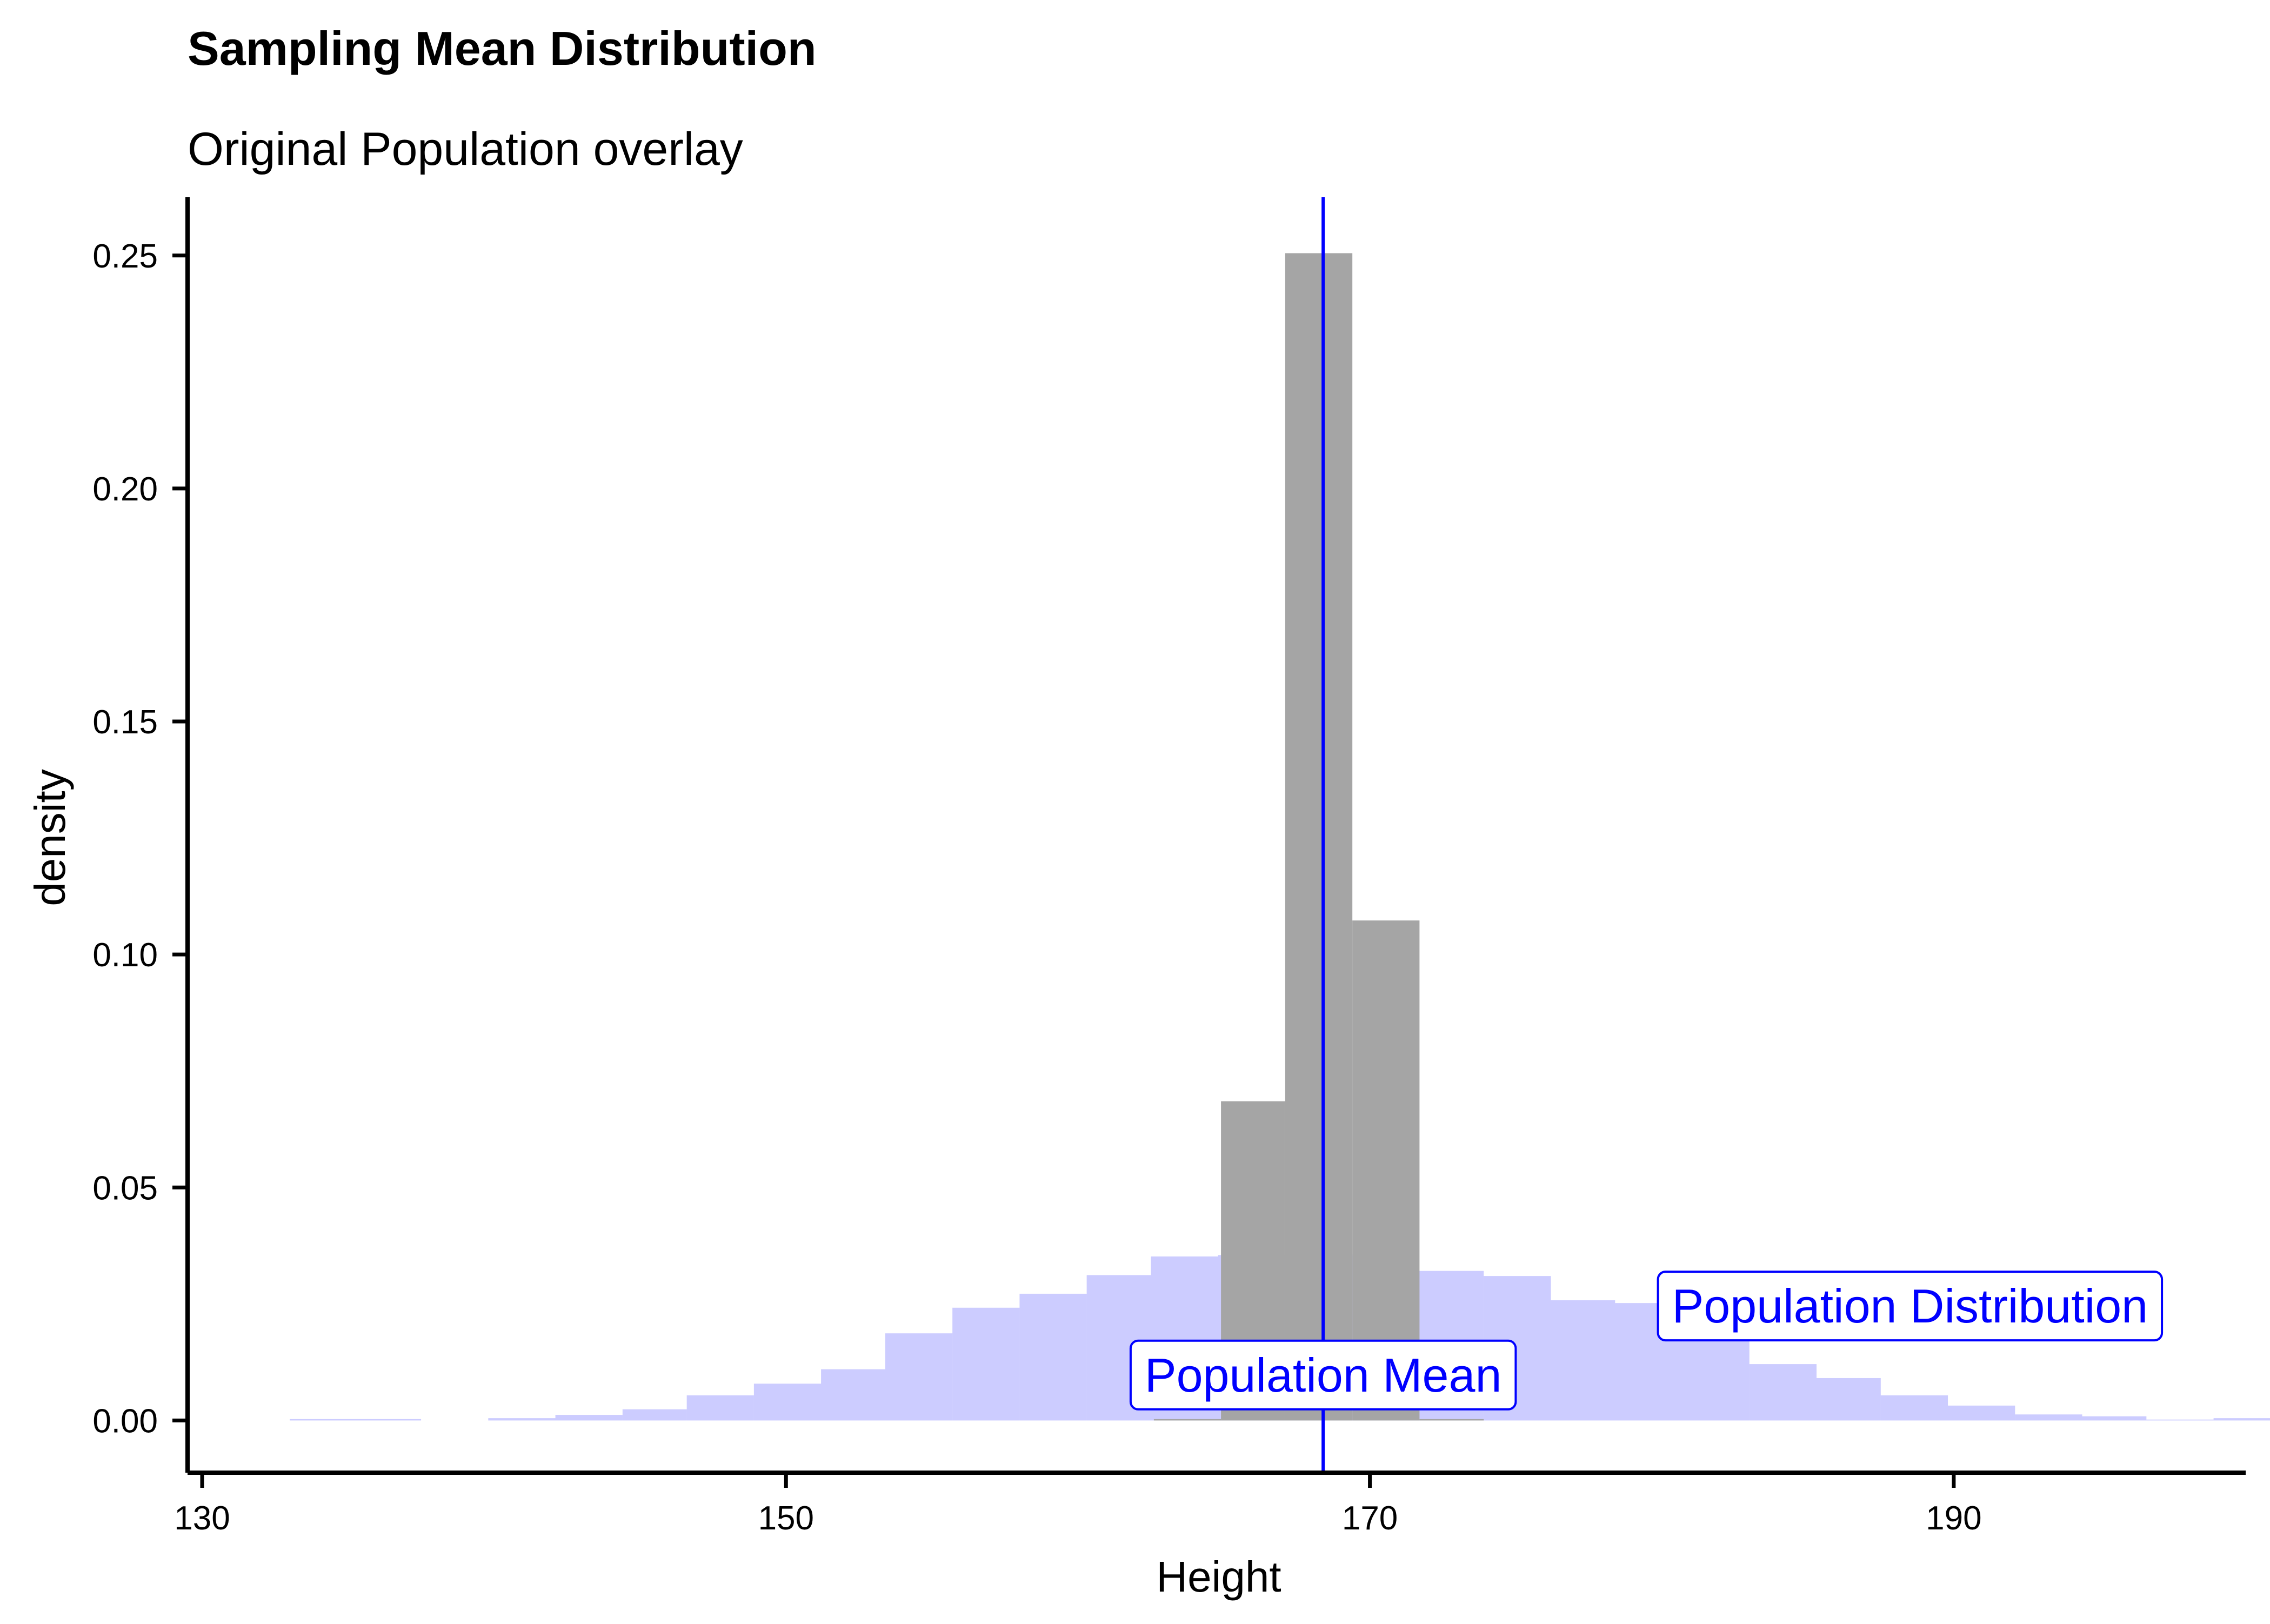 The width and height of the screenshot is (2270, 1624). I want to click on y-tick-label: 0.10, so click(125, 956).